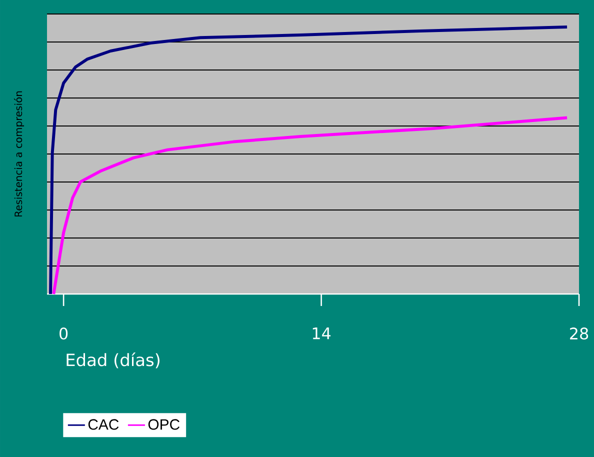 The height and width of the screenshot is (457, 594). I want to click on y-axis-title: Resistencia a compresión, so click(19, 153).